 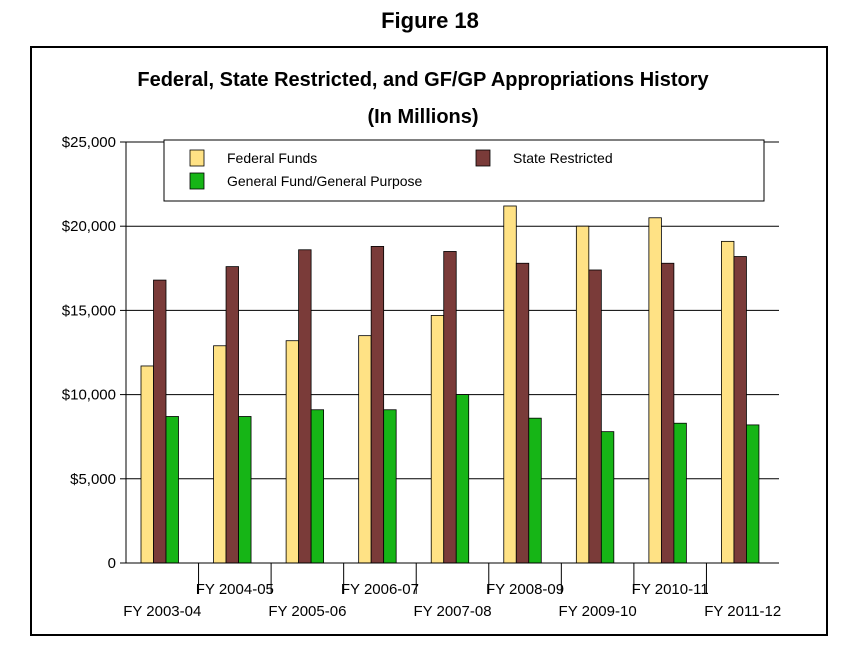 I want to click on x-tick-label: FY 2003-04, so click(x=162, y=611).